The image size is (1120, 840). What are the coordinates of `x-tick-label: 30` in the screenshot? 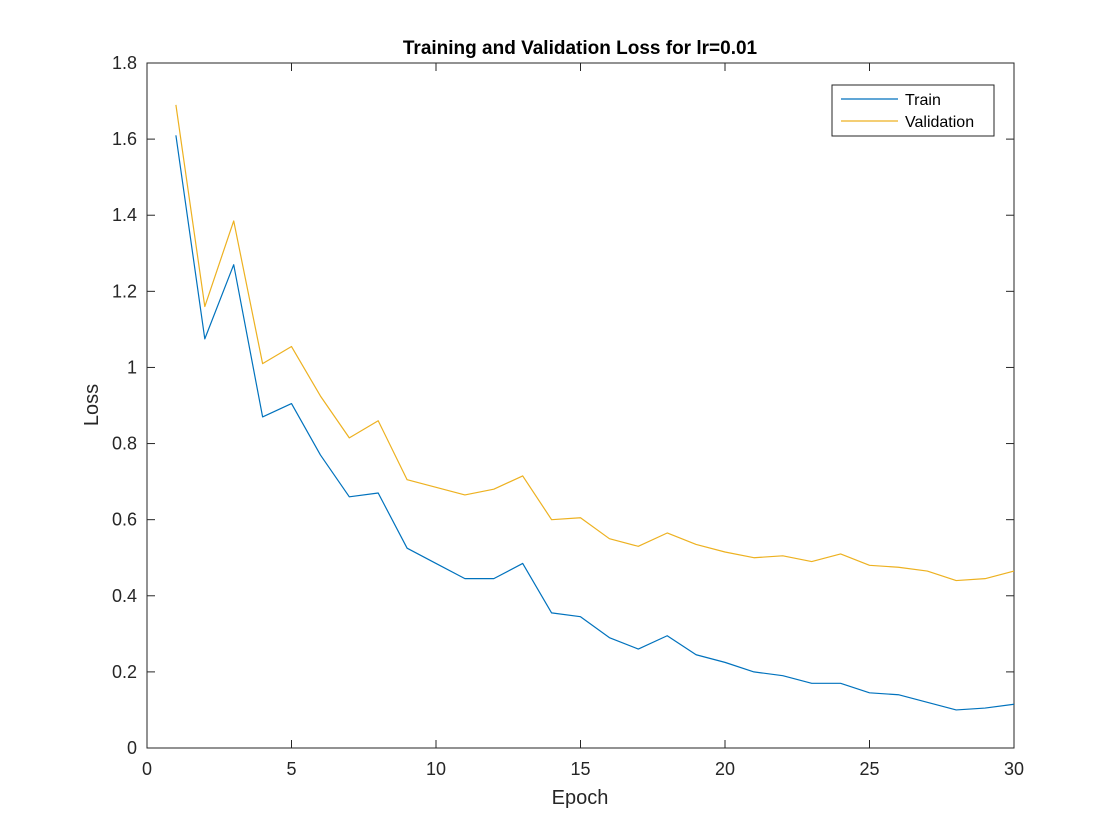 It's located at (1014, 769).